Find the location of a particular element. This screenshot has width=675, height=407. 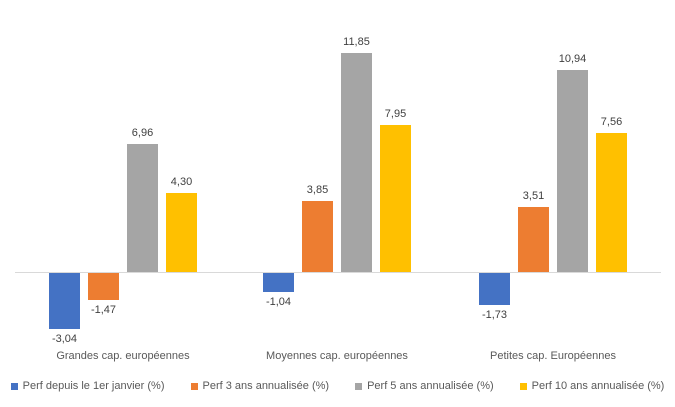

value-label: -1,47 is located at coordinates (103, 310).